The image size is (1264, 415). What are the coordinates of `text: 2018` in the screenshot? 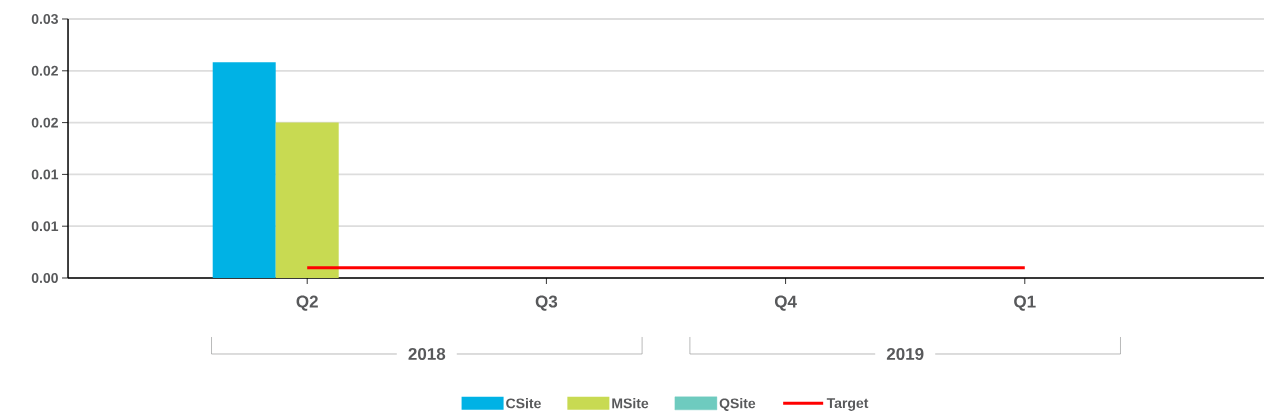 It's located at (427, 354).